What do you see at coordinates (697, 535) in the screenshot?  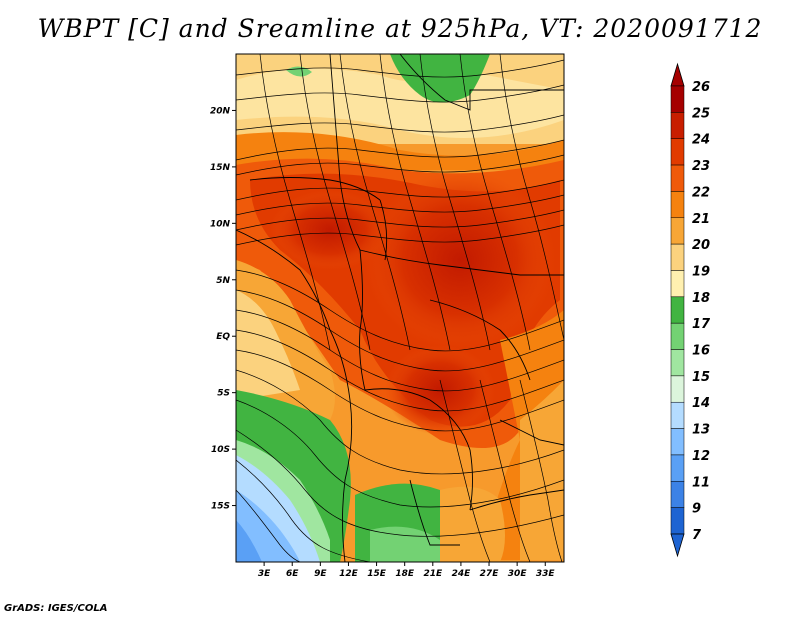 I see `colorbar-label: 7` at bounding box center [697, 535].